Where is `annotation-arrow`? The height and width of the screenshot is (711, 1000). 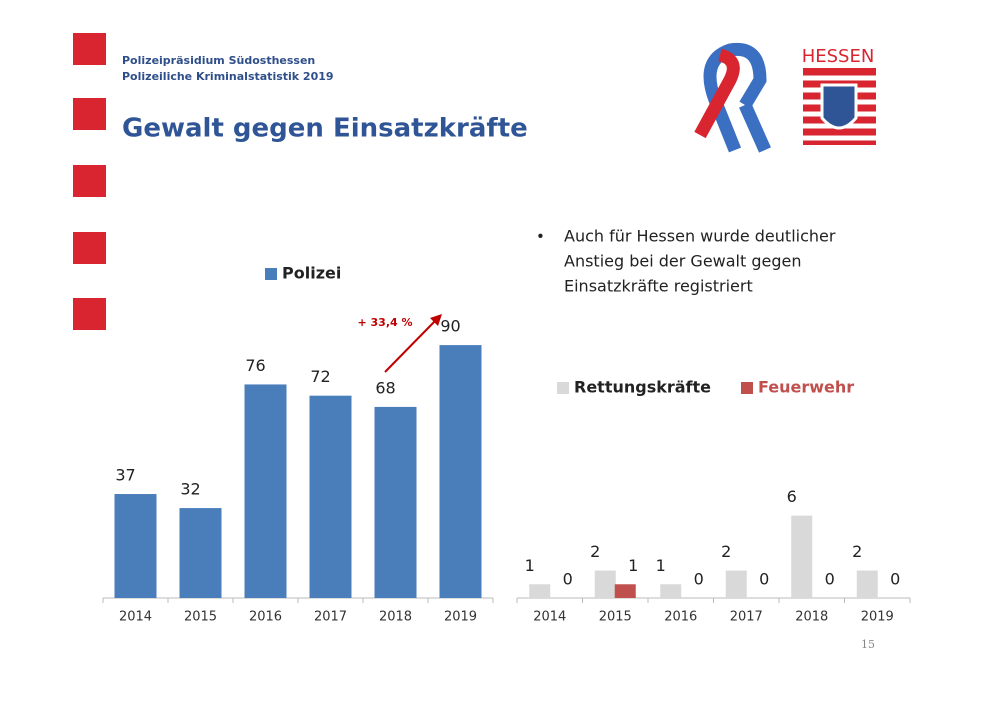
annotation-arrow is located at coordinates (410, 346).